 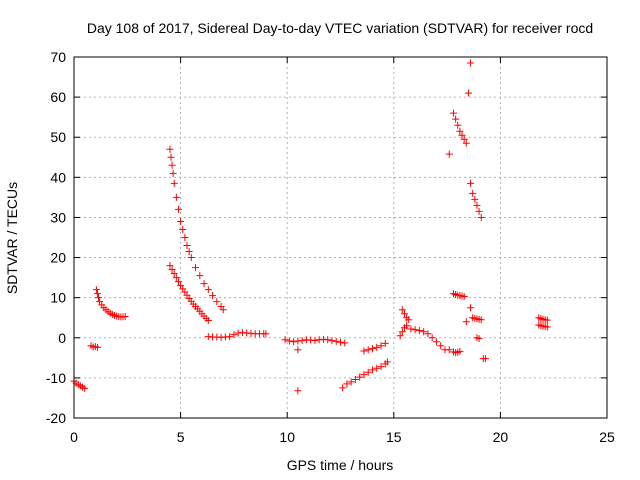 I want to click on y-tick-label: -20, so click(x=56, y=418).